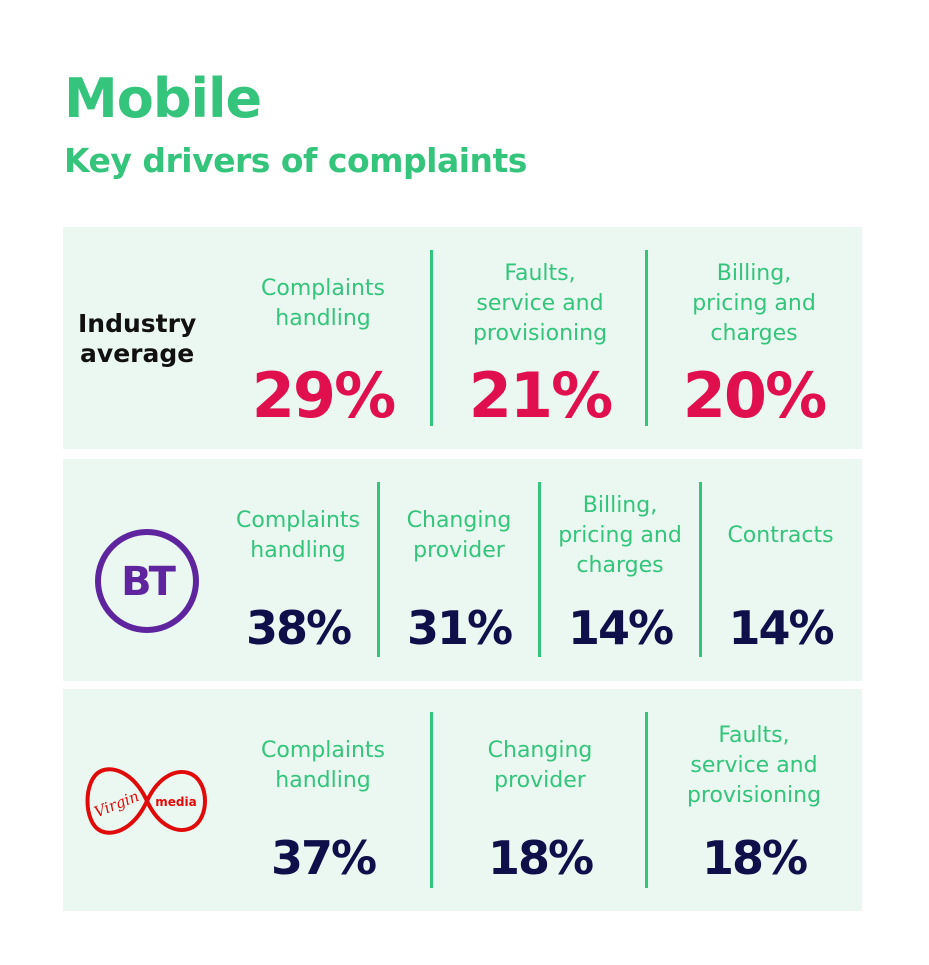  What do you see at coordinates (323, 800) in the screenshot?
I see `virgin-driver-complaints-handling: Complaints handling 37%` at bounding box center [323, 800].